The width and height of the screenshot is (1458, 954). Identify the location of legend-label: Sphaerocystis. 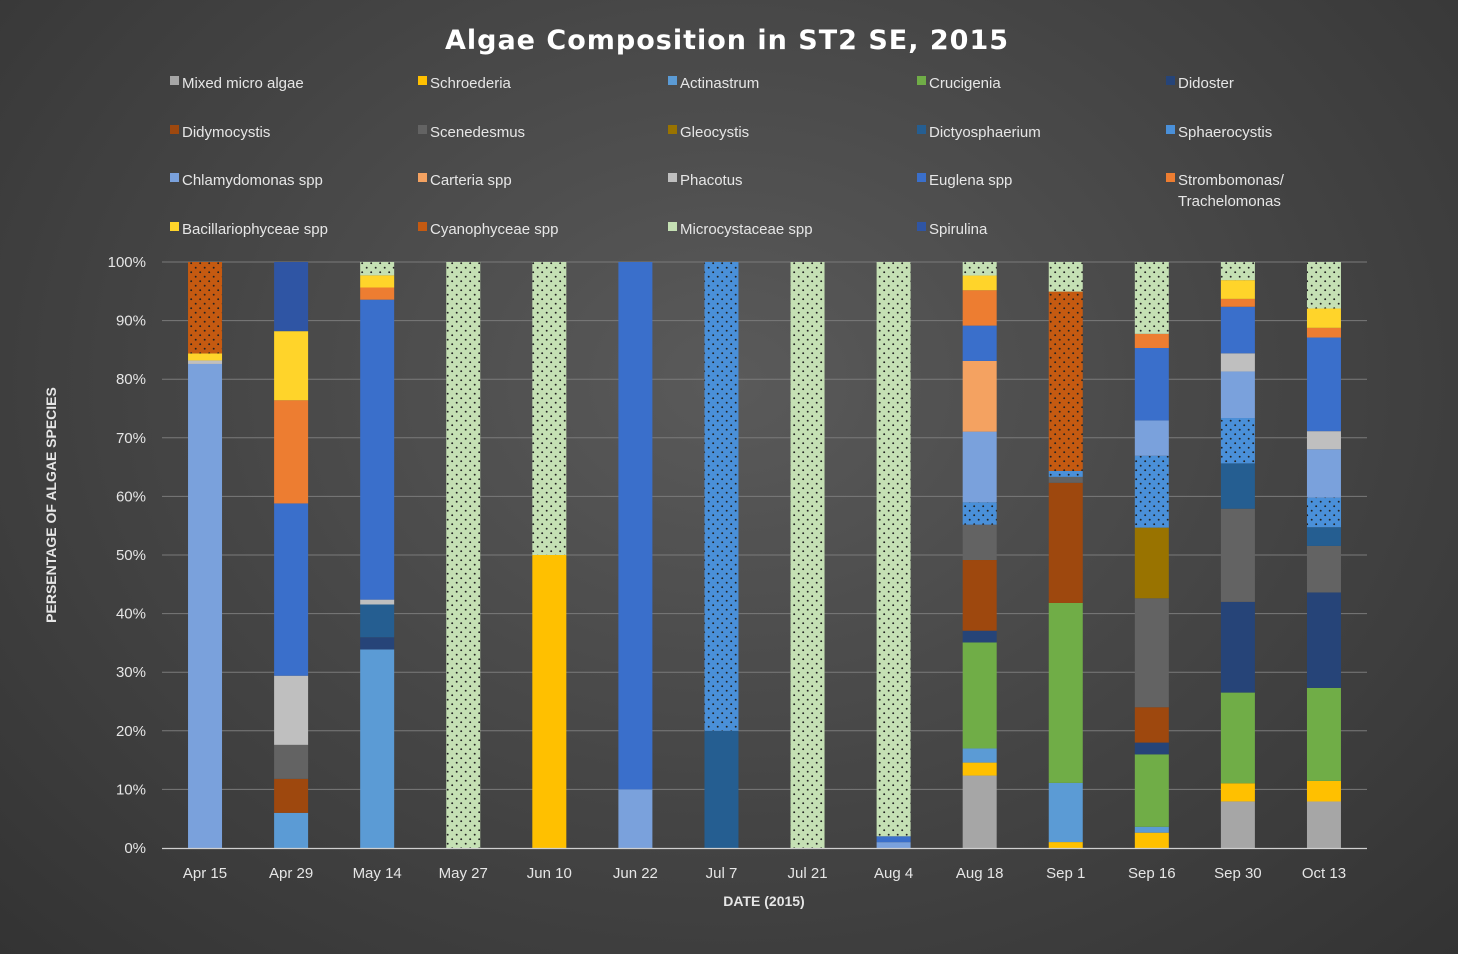
(1225, 132).